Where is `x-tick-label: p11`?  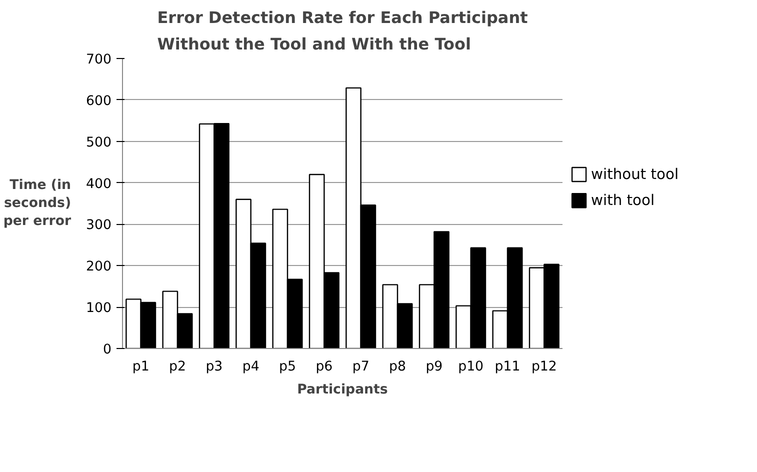
x-tick-label: p11 is located at coordinates (507, 367).